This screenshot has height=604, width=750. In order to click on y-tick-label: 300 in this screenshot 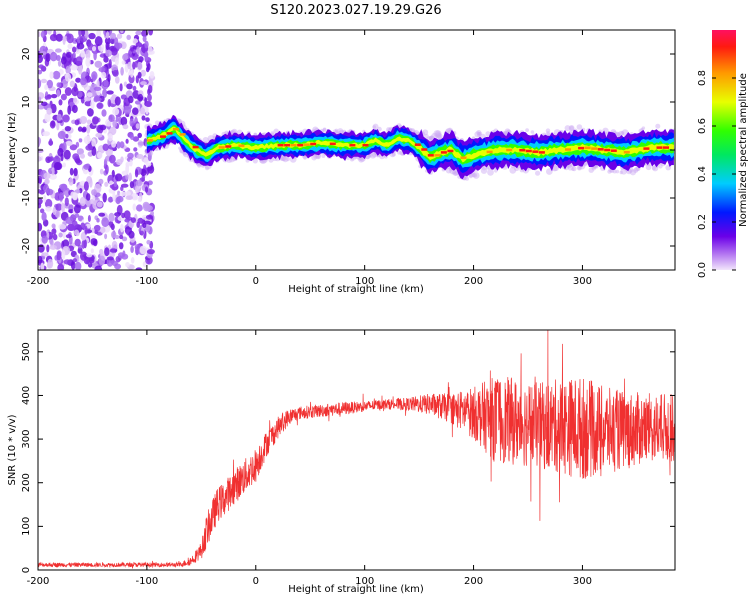, I will do `click(26, 439)`.